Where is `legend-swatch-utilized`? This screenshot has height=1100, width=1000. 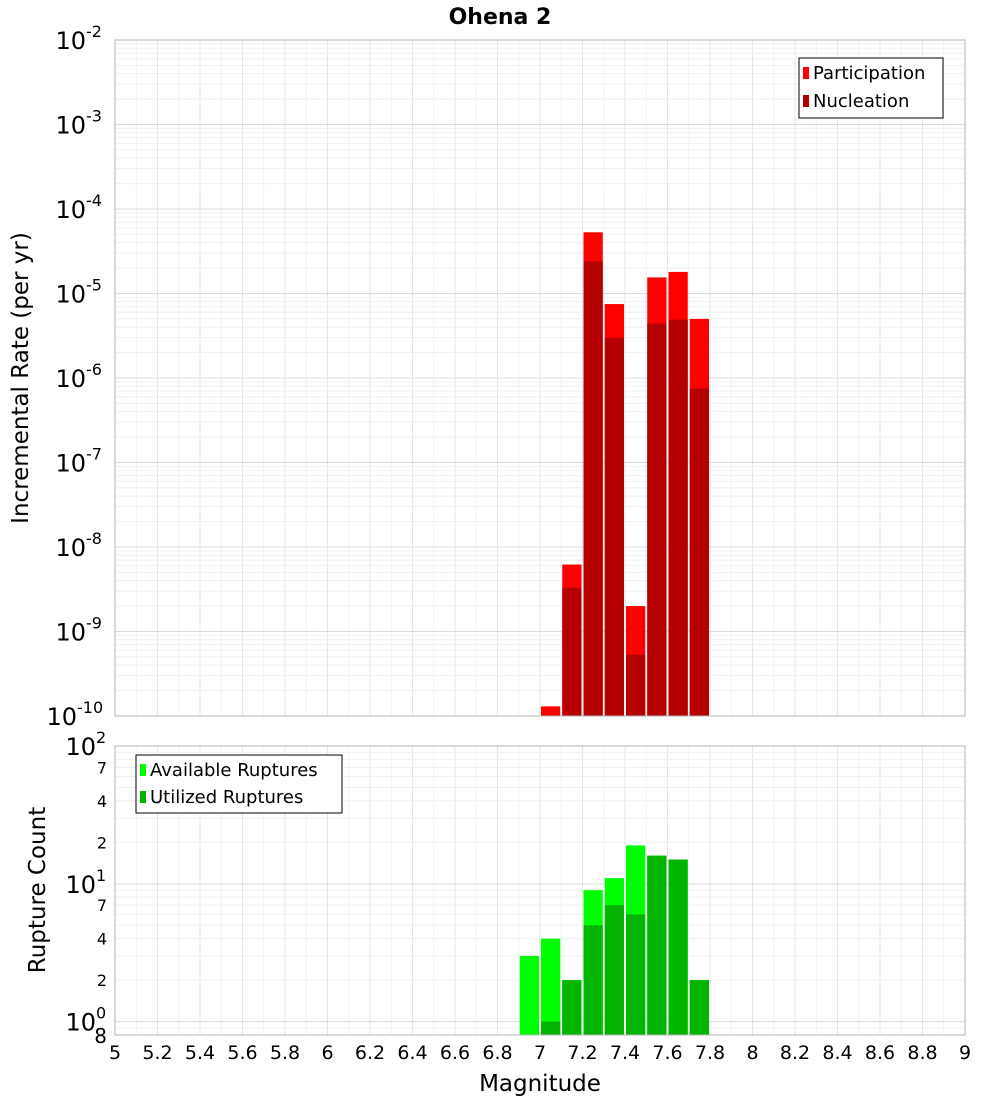 legend-swatch-utilized is located at coordinates (143, 797).